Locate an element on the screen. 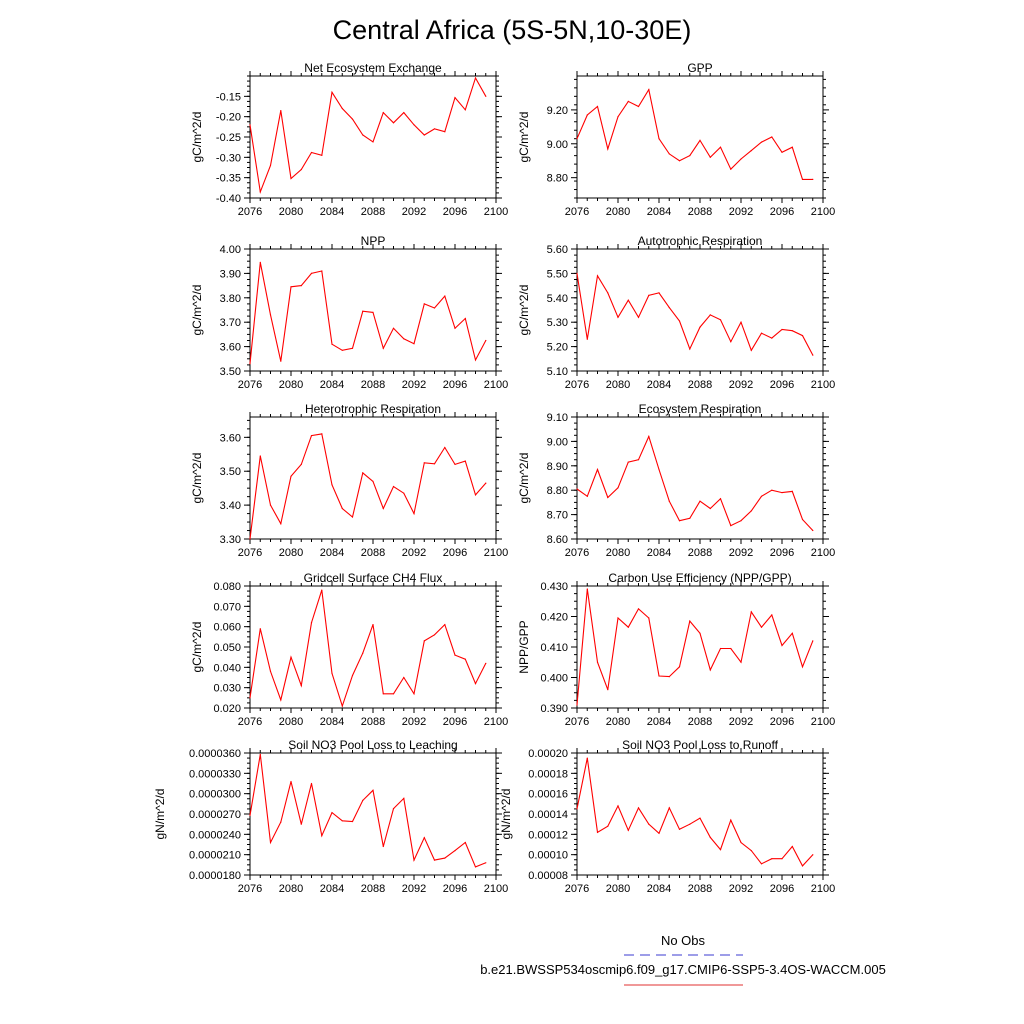 This screenshot has height=1024, width=1024. y-tick-label: 0.0000360 is located at coordinates (215, 754).